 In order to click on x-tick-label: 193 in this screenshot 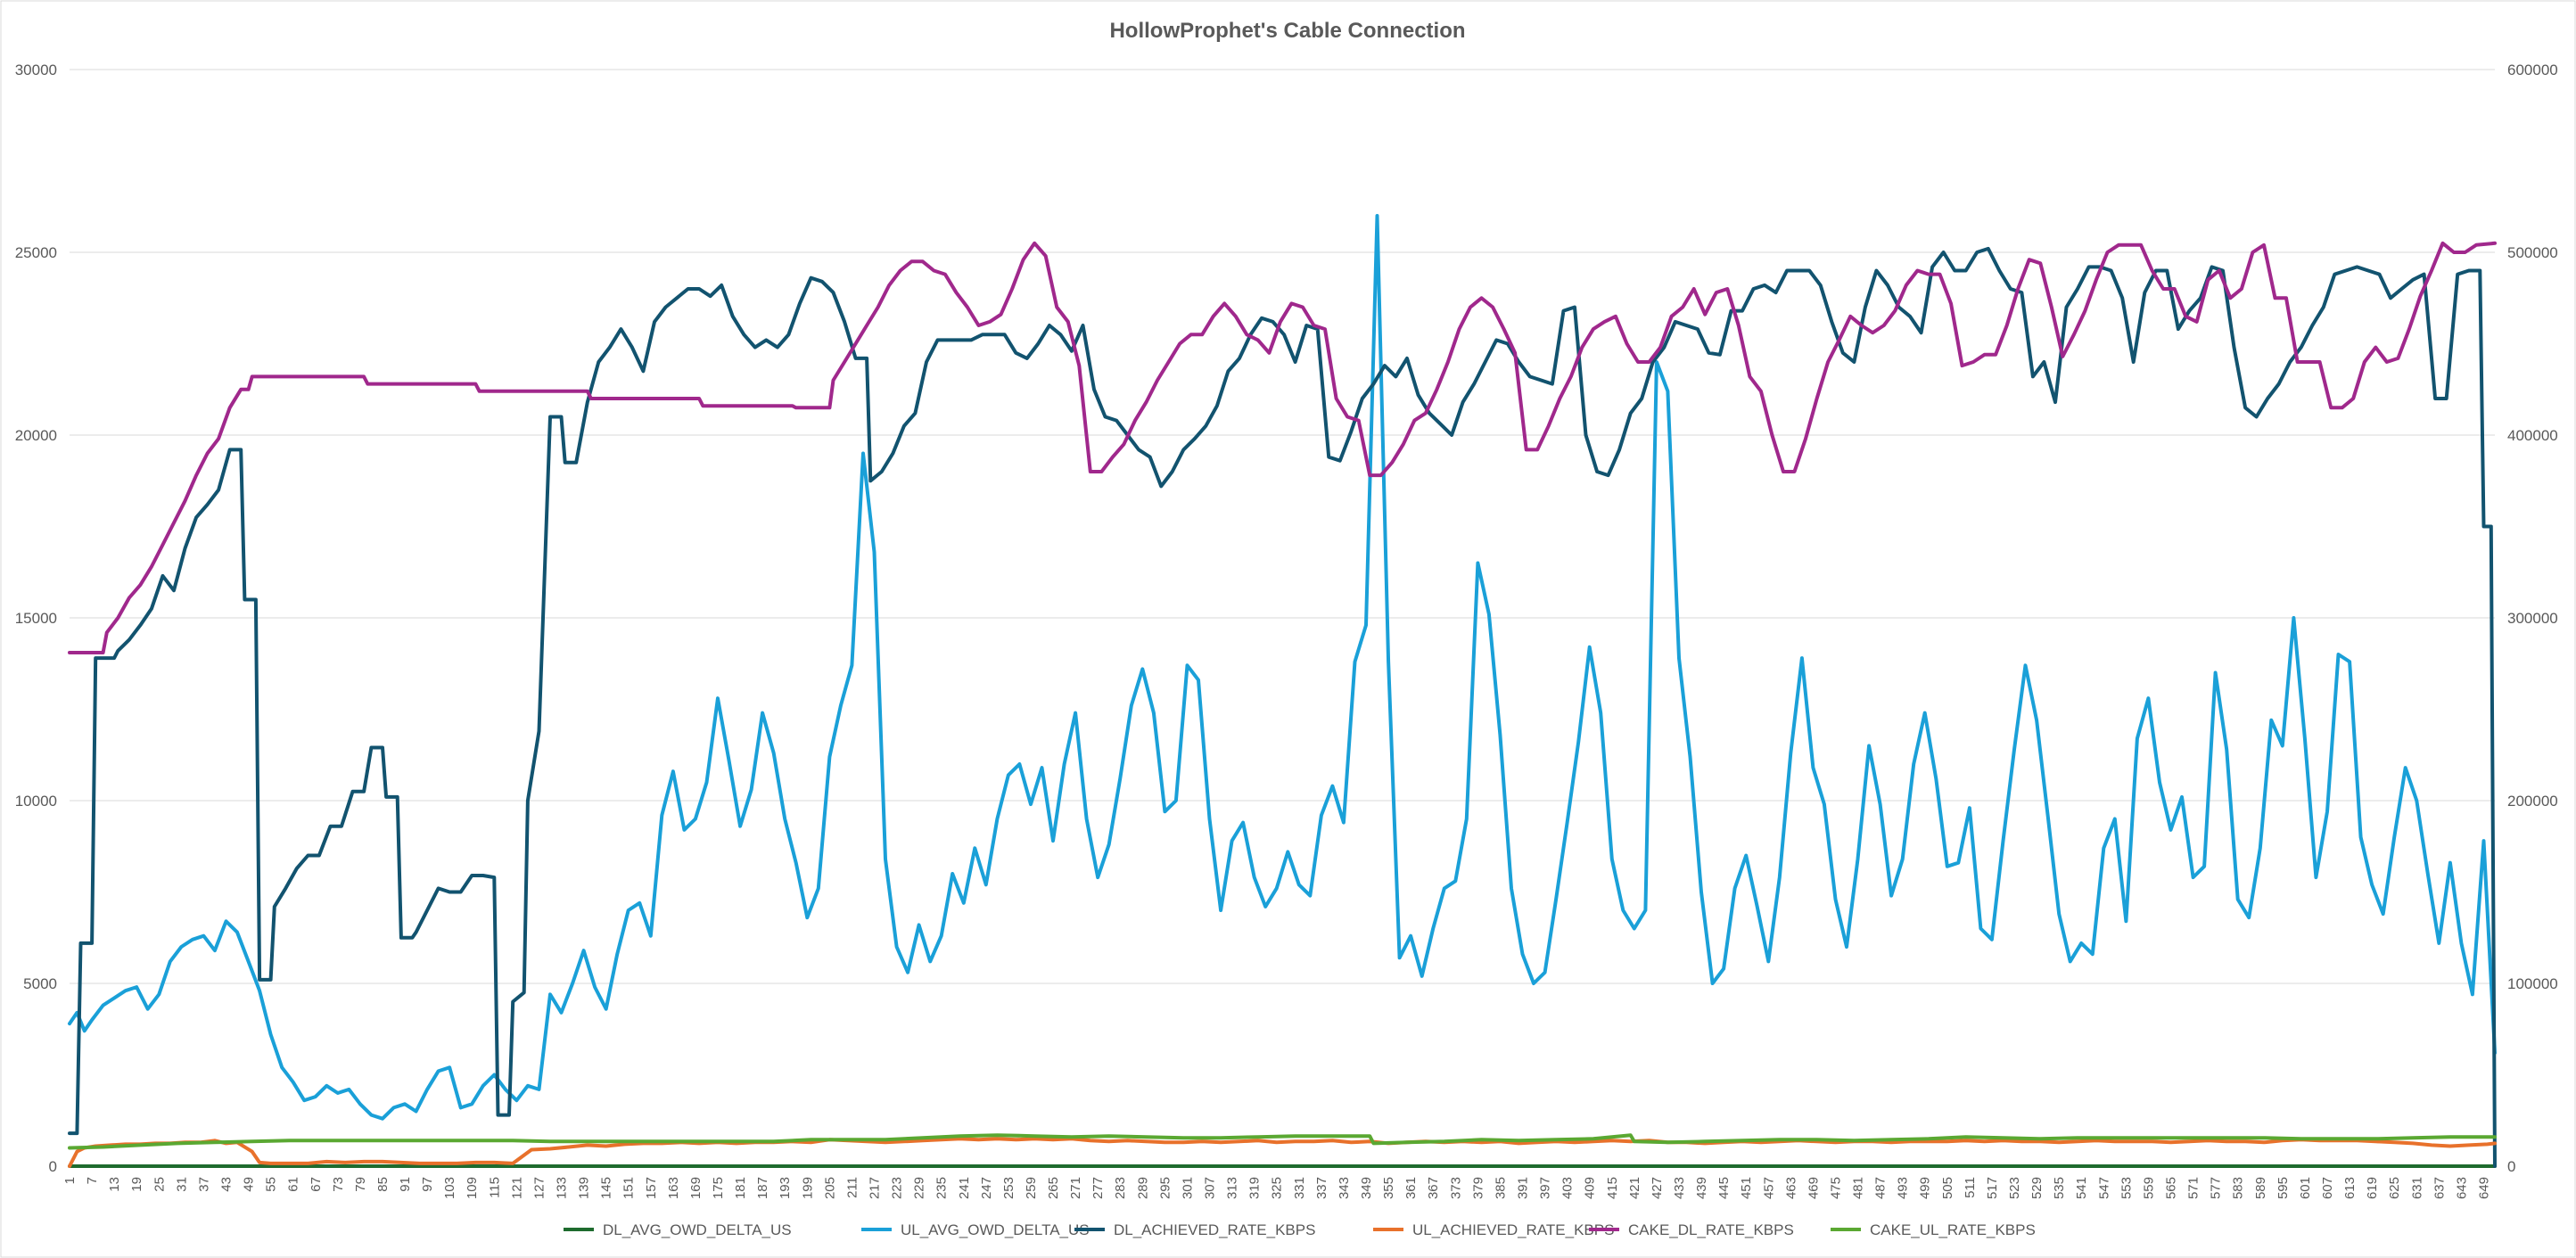, I will do `click(785, 1188)`.